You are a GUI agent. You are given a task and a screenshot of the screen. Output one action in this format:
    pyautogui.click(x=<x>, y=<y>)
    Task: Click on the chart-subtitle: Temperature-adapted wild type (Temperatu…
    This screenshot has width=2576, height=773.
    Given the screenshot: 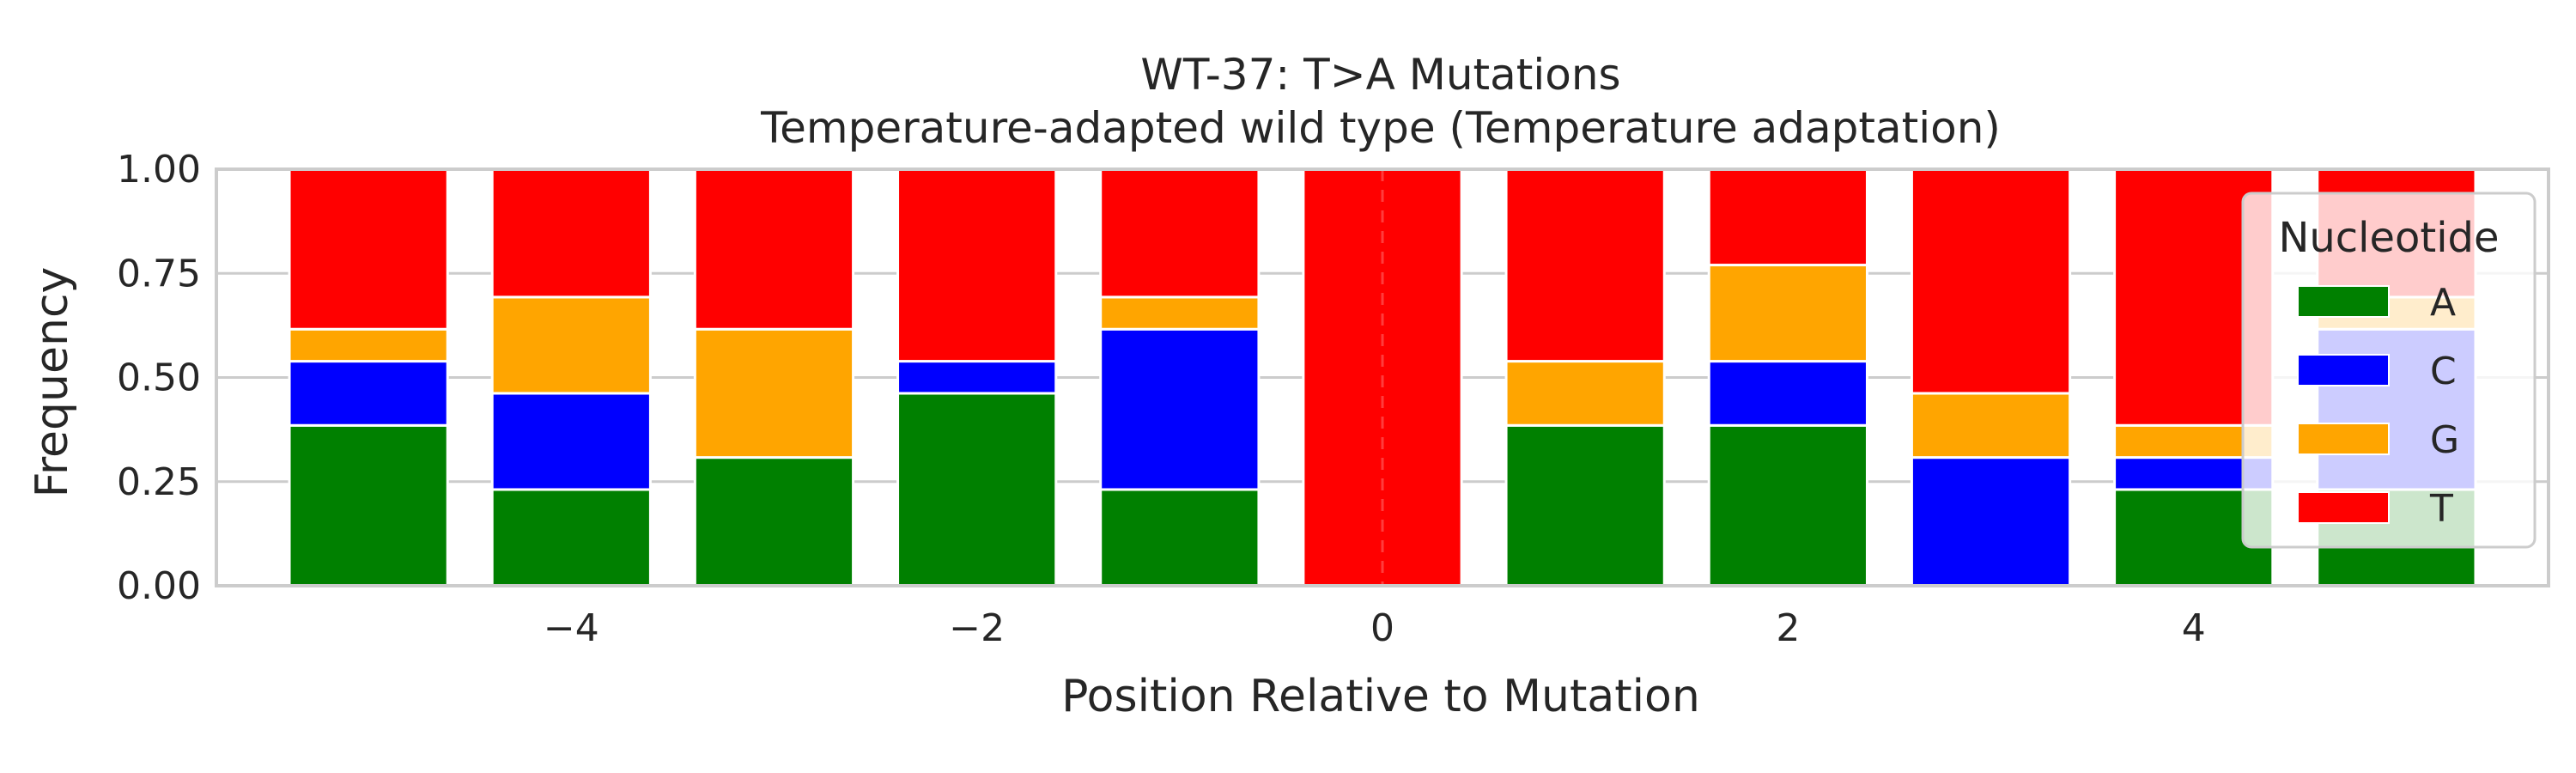 What is the action you would take?
    pyautogui.click(x=1380, y=128)
    